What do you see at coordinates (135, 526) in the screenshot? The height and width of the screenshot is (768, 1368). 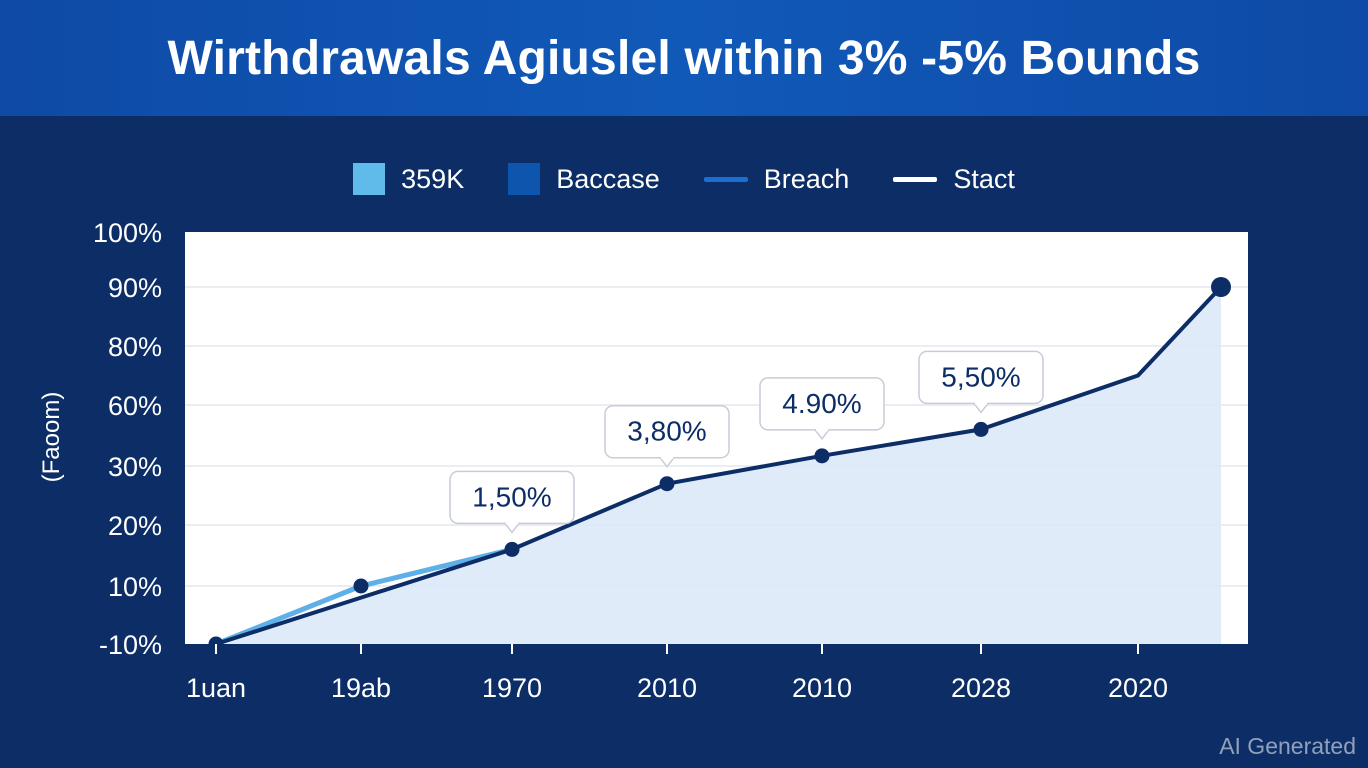 I see `y-tick-label: 20%` at bounding box center [135, 526].